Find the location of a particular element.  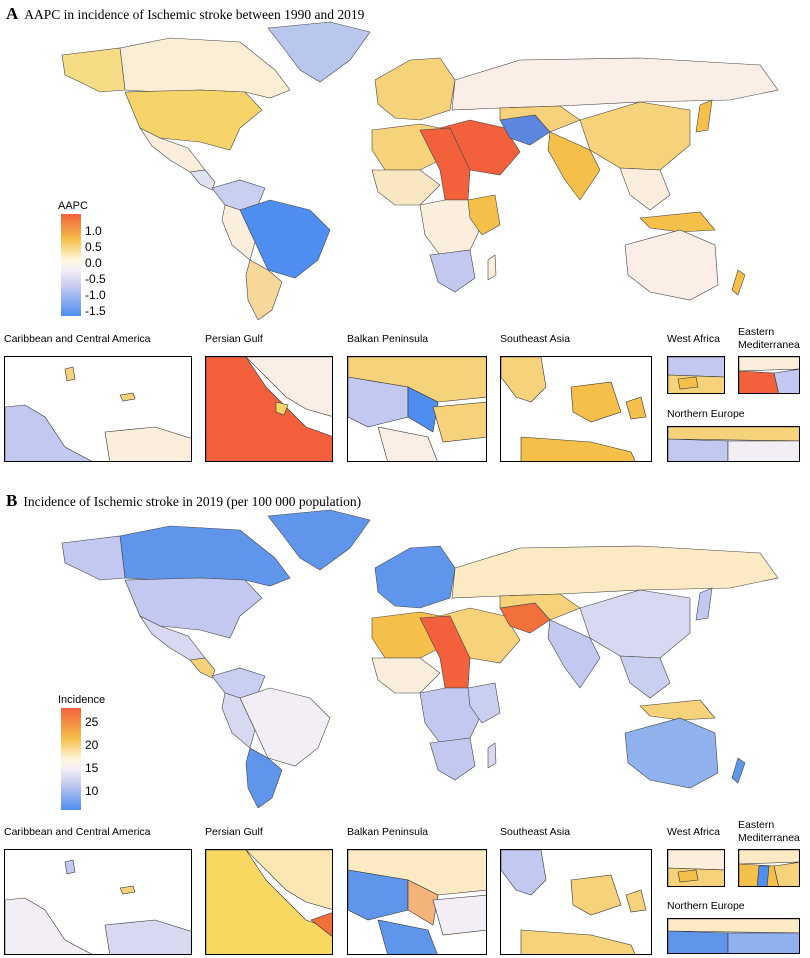

inset-b-caribbean-label: Caribbean and Central America is located at coordinates (77, 832).